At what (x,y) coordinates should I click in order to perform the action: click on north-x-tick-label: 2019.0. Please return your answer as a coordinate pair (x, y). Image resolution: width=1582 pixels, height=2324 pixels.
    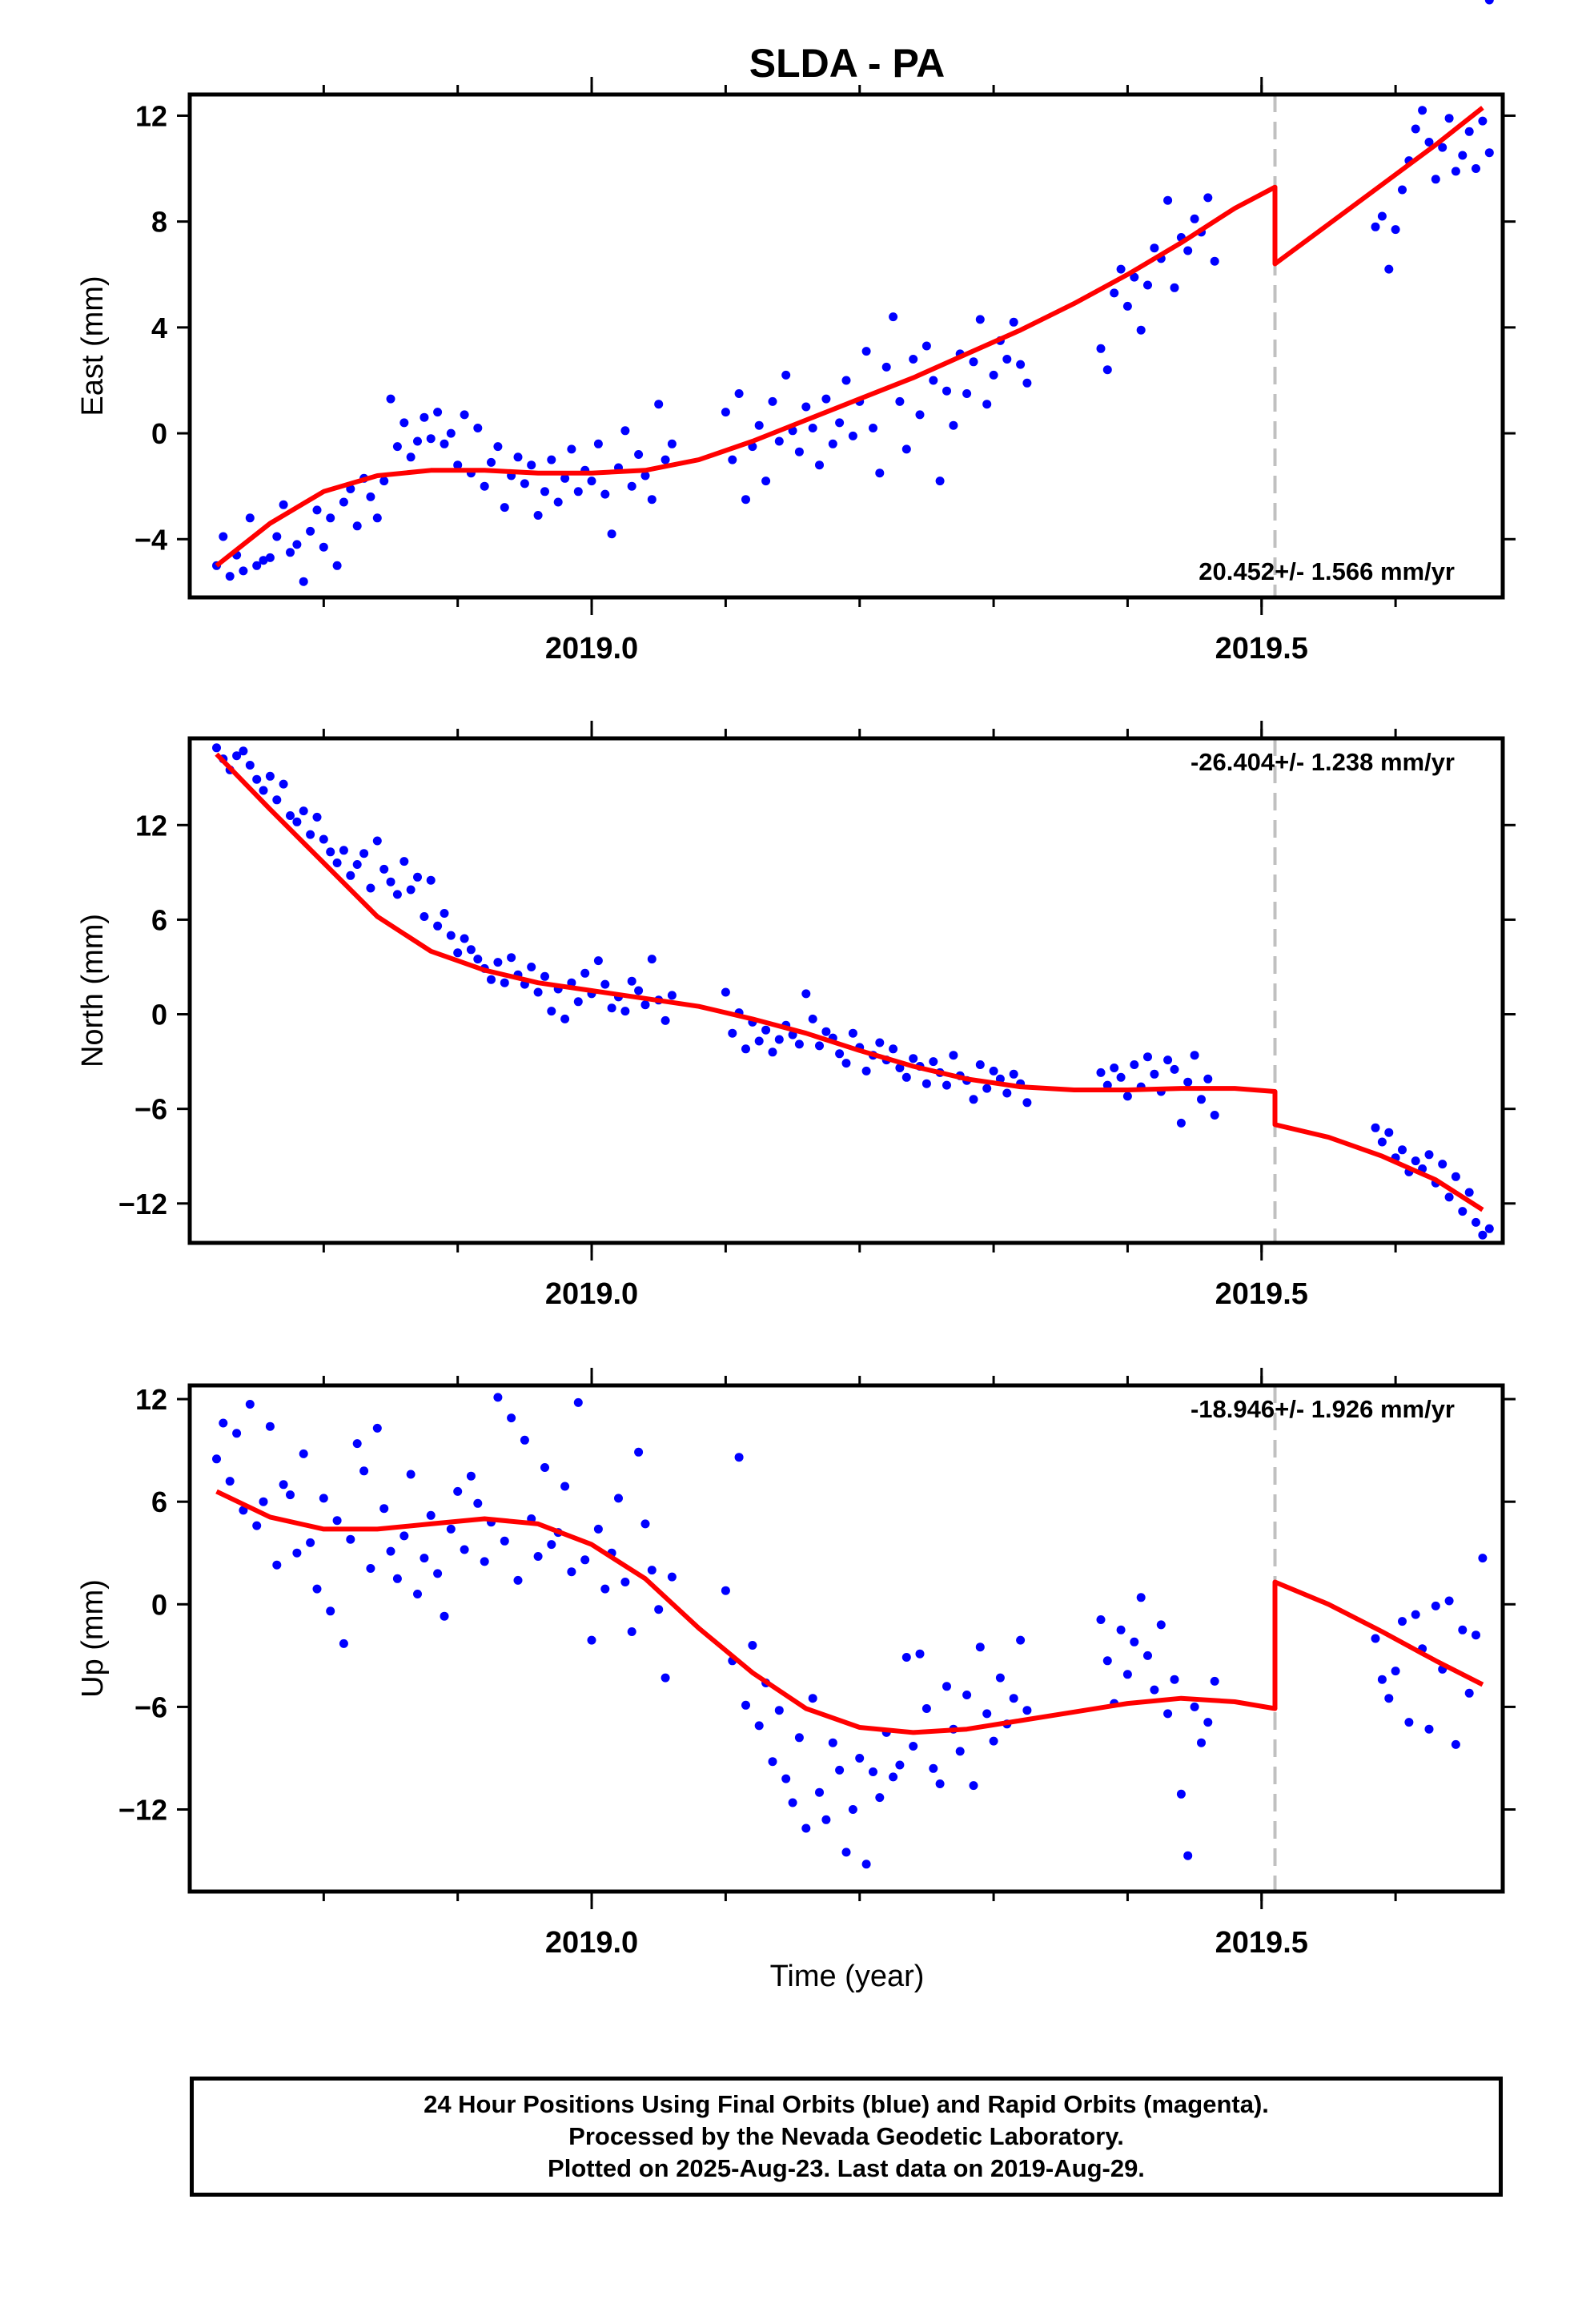
    Looking at the image, I should click on (591, 1294).